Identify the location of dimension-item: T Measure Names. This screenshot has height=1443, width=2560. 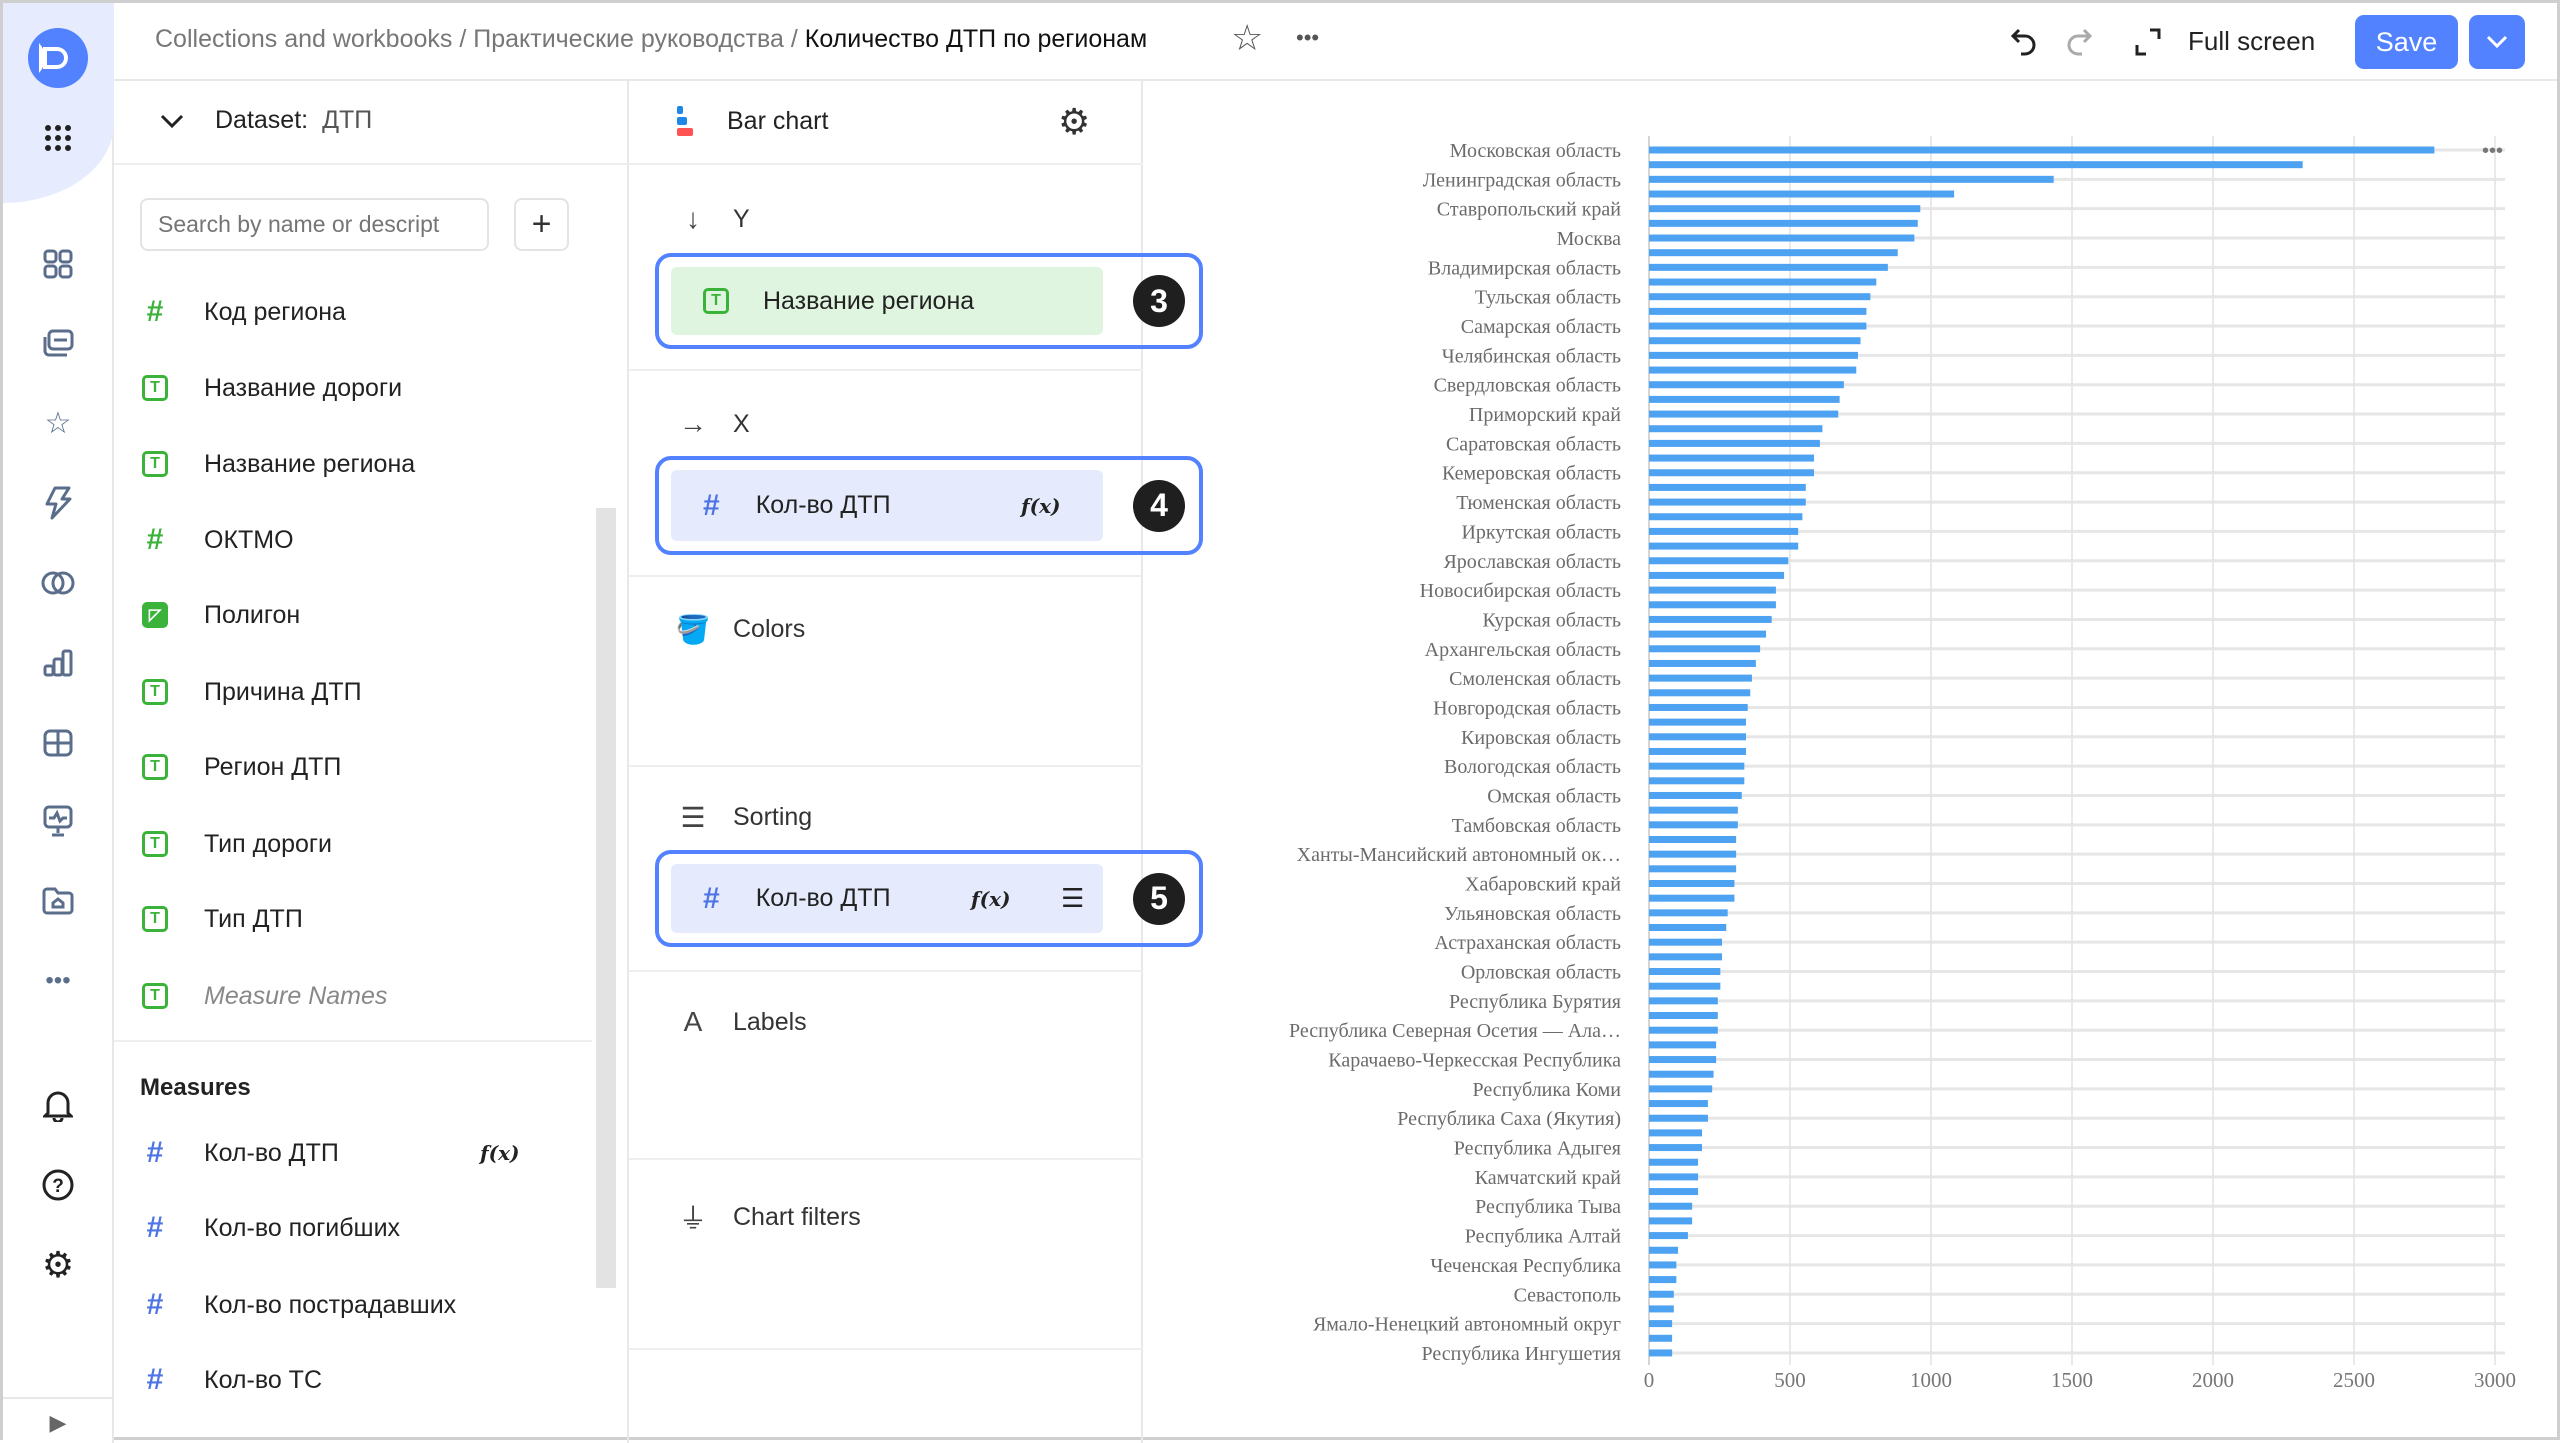
(263, 996).